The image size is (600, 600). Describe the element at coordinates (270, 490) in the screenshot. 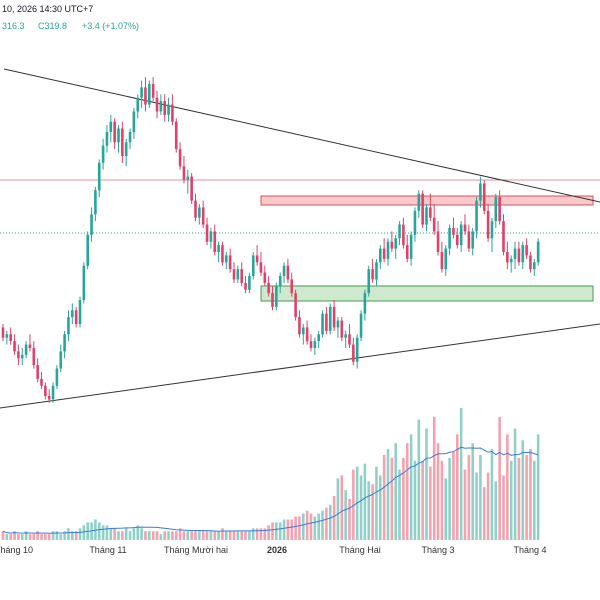

I see `volume-ma-line` at that location.